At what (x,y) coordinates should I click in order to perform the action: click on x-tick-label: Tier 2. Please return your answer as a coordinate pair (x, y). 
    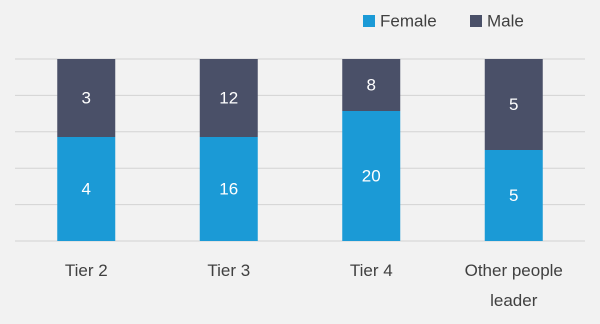
    Looking at the image, I should click on (86, 270).